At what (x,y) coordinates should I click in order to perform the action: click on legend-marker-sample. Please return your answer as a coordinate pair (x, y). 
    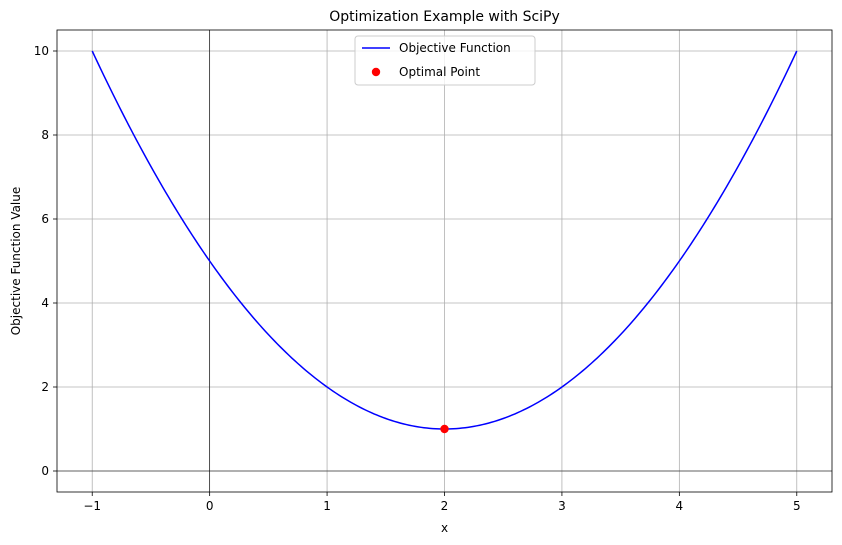
    Looking at the image, I should click on (376, 72).